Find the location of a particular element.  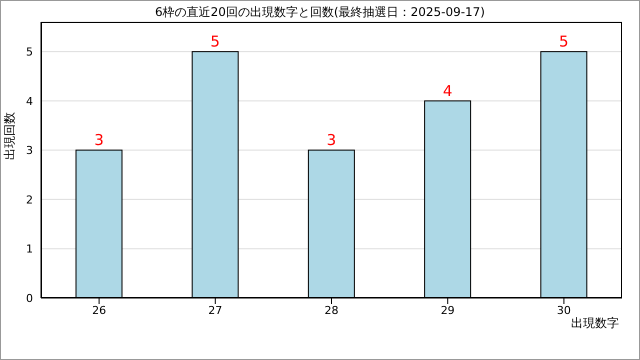

x-tick-label: 28 is located at coordinates (331, 310).